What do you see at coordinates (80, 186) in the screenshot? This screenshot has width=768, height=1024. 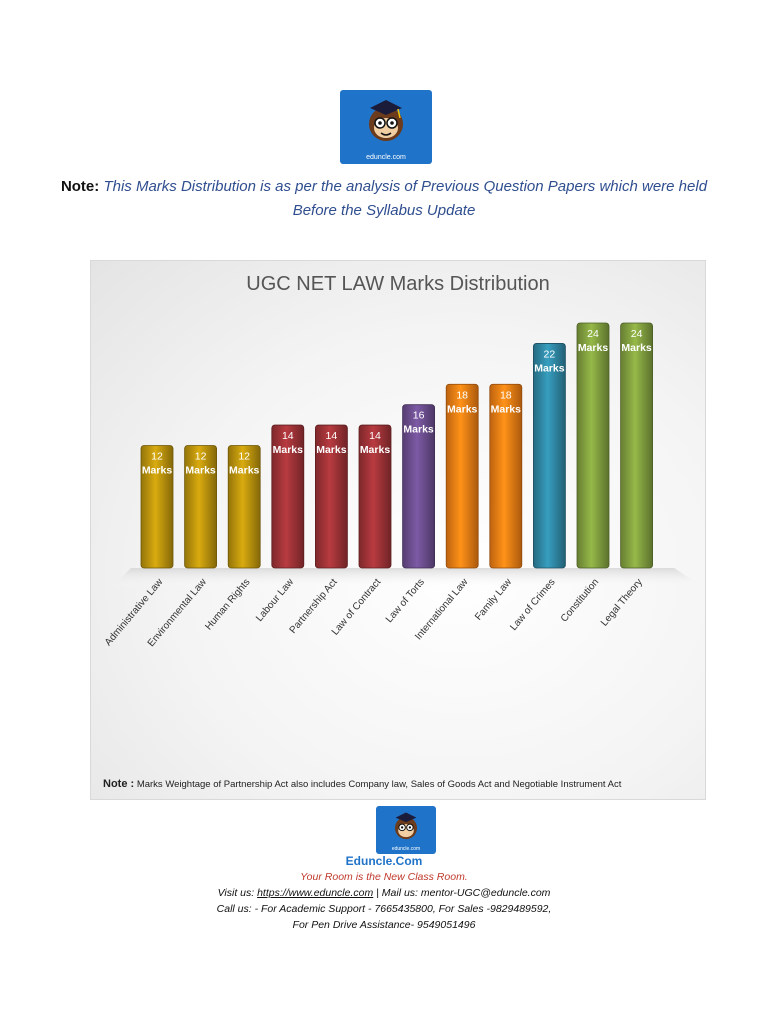 I see `note-label: Note:` at bounding box center [80, 186].